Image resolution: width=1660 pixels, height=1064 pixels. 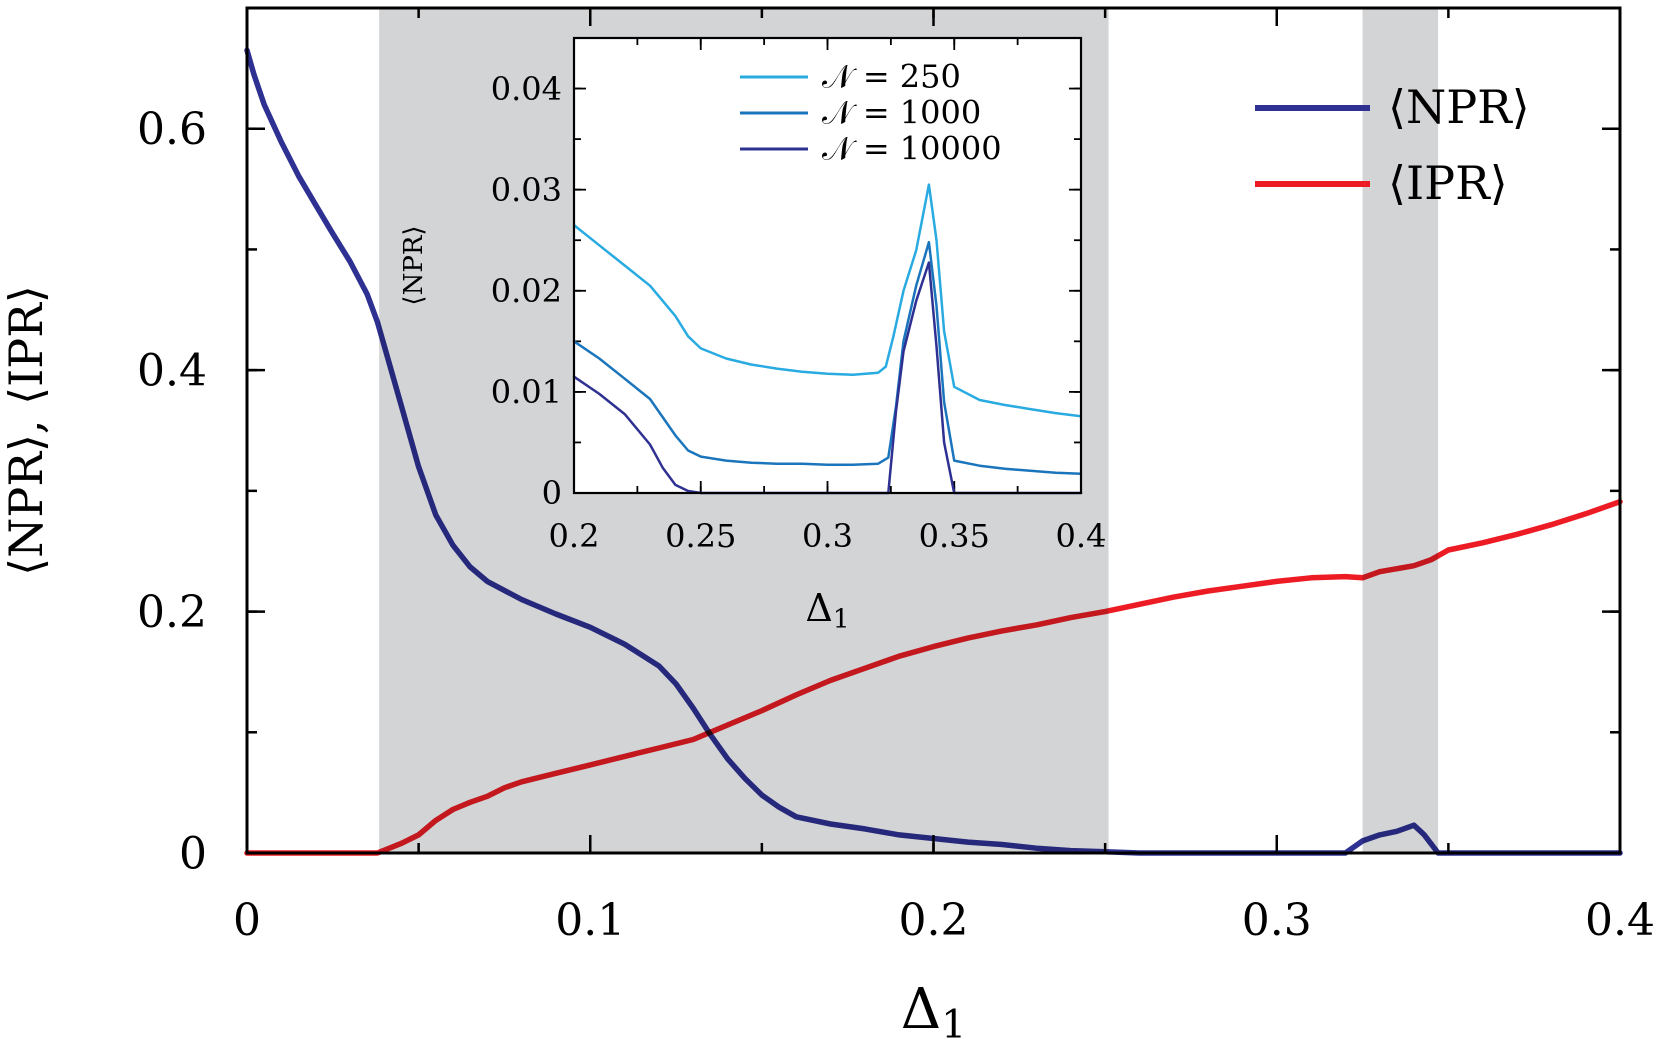 What do you see at coordinates (1277, 920) in the screenshot?
I see `main-x-tick-label: 0.3` at bounding box center [1277, 920].